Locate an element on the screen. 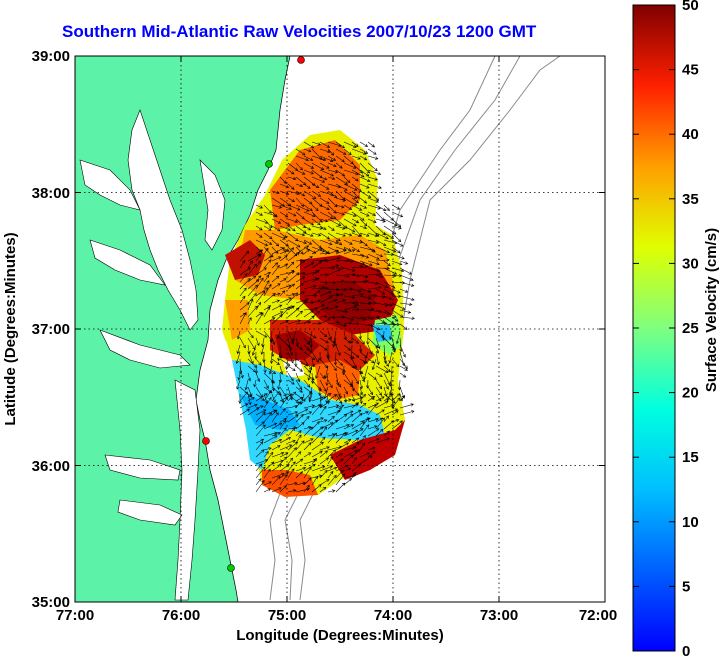 The image size is (724, 659). colorbar-tick-label: 5 is located at coordinates (686, 586).